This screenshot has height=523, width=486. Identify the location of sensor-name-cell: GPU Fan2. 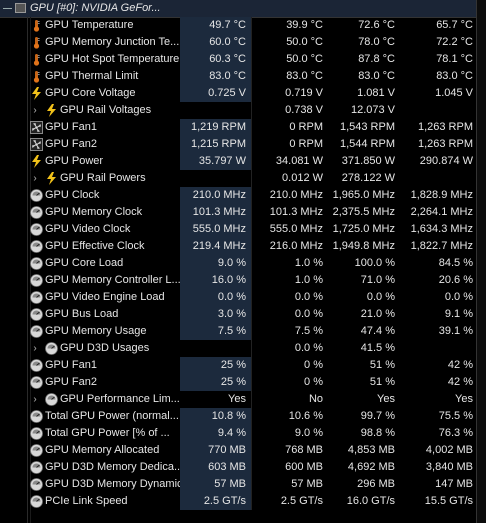
(90, 382).